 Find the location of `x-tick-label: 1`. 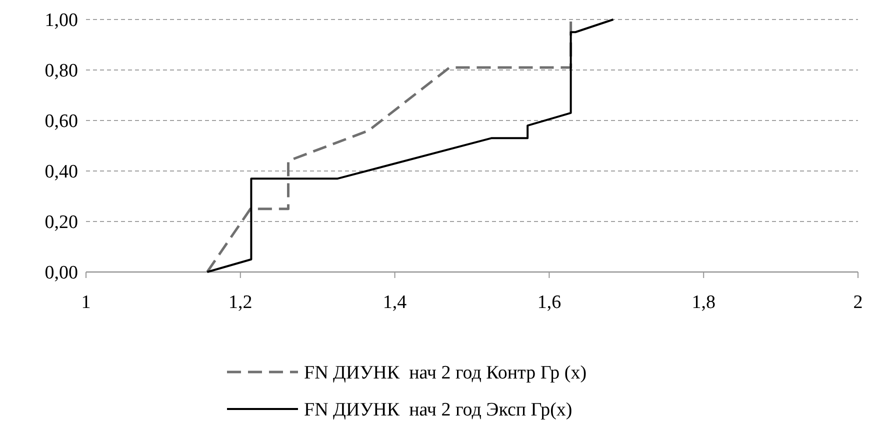

x-tick-label: 1 is located at coordinates (86, 302).